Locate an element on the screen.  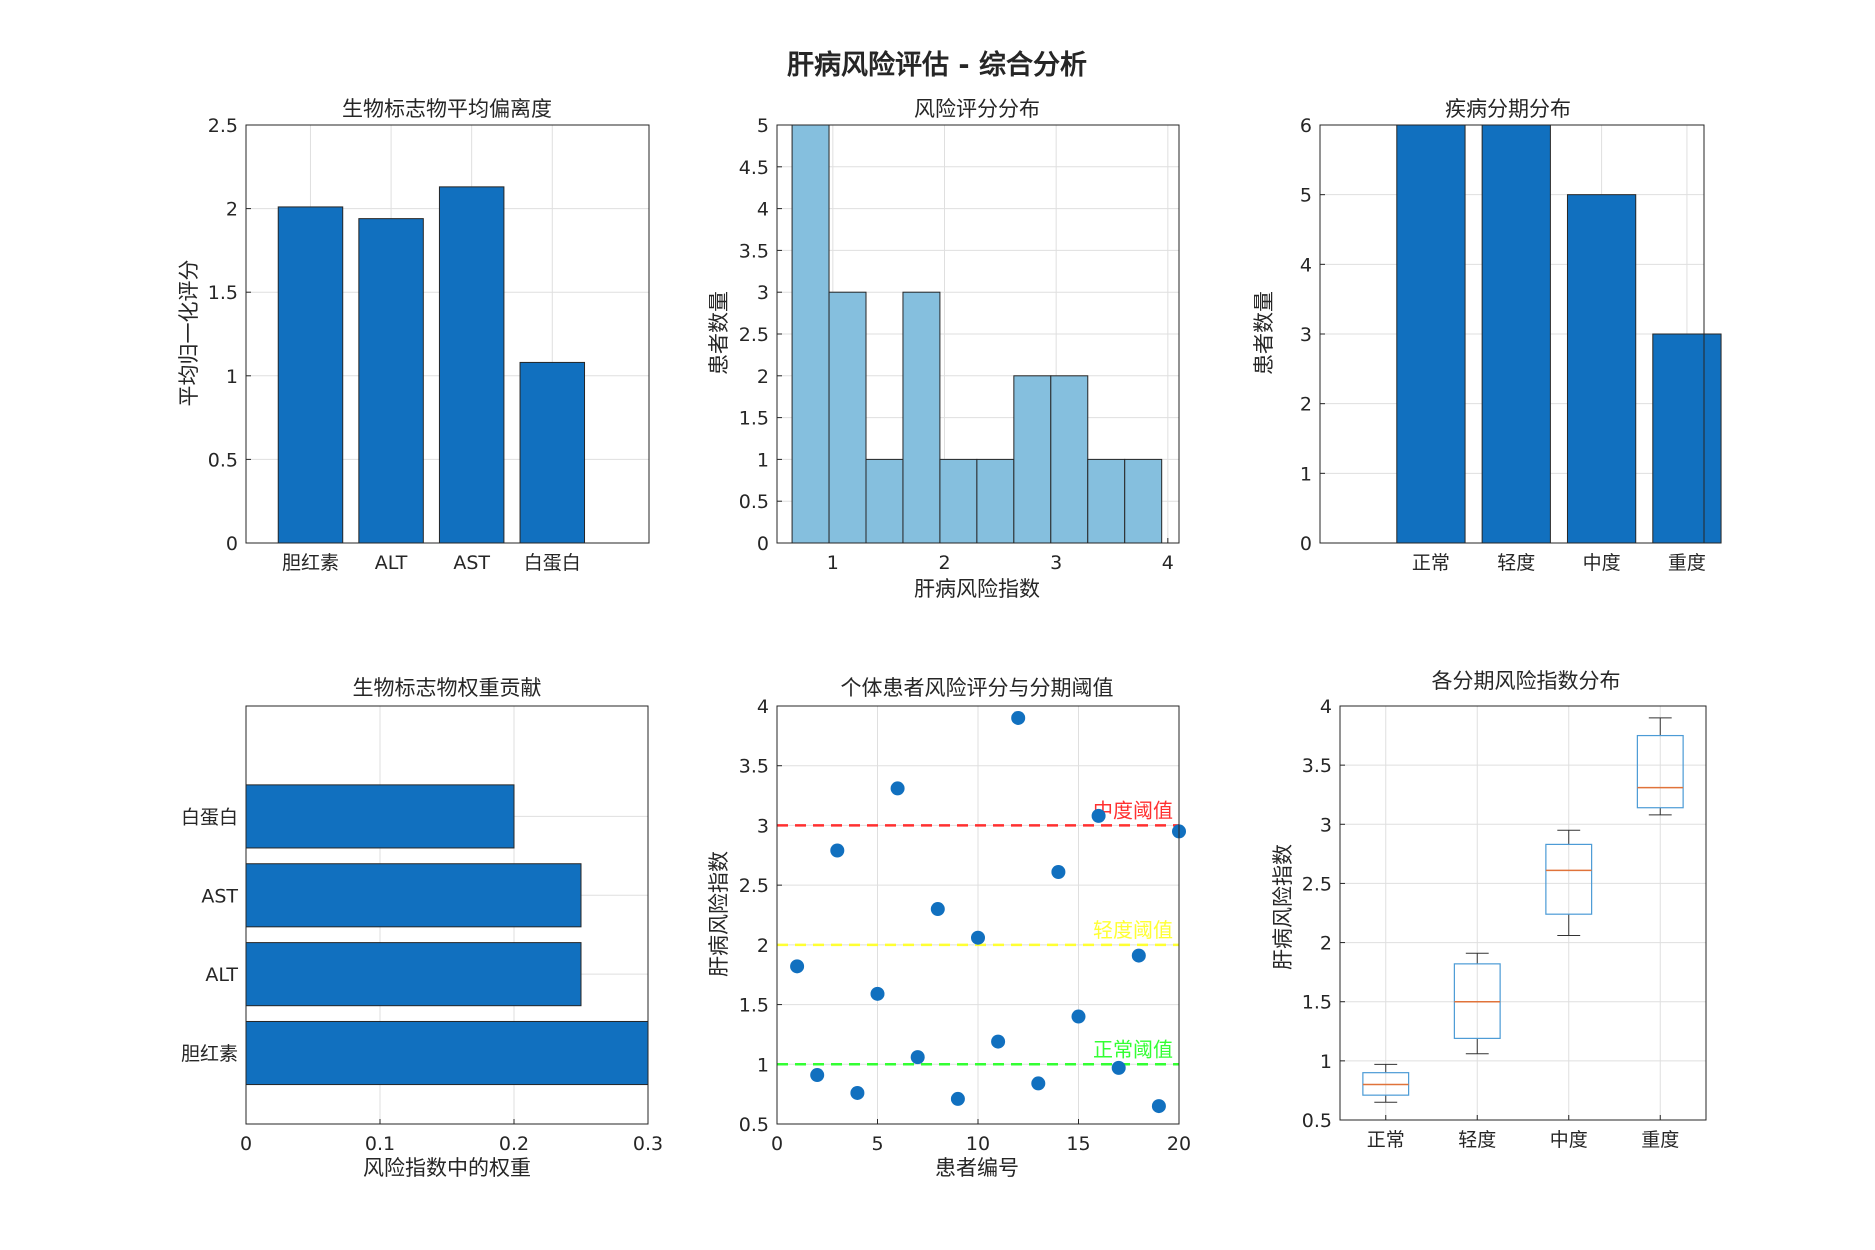
y-tick-label: 胆红素 is located at coordinates (209, 1054).